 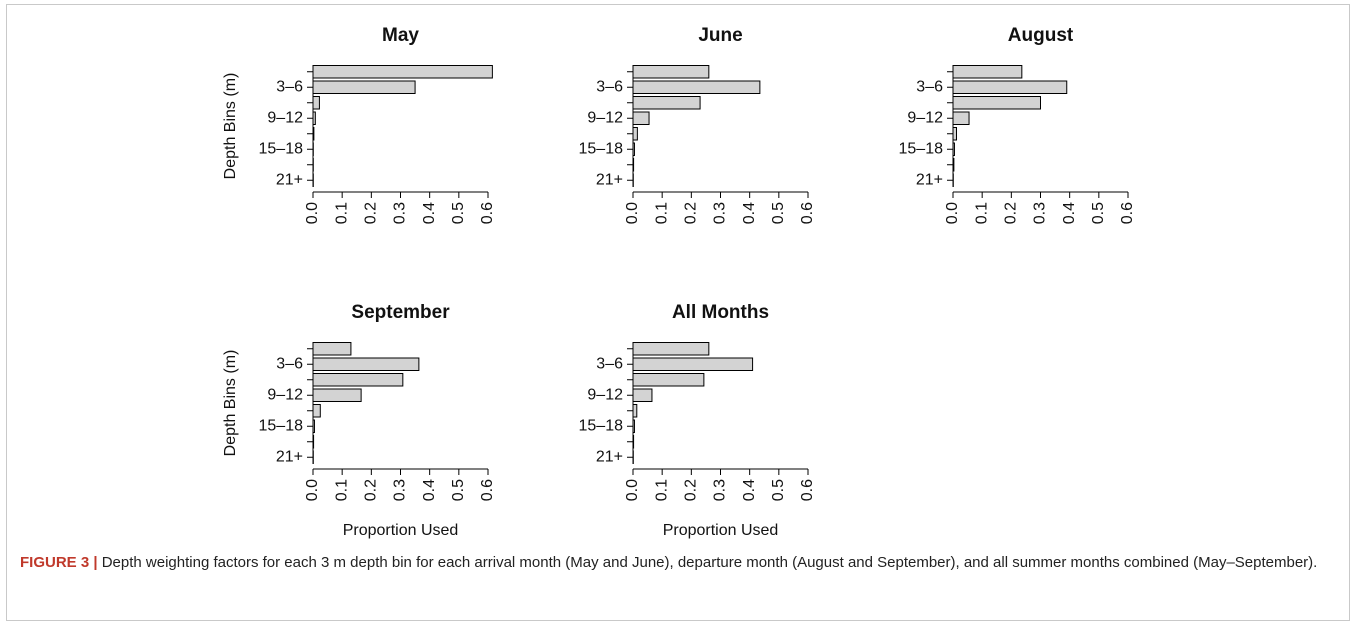 What do you see at coordinates (1041, 35) in the screenshot?
I see `panel-title: August` at bounding box center [1041, 35].